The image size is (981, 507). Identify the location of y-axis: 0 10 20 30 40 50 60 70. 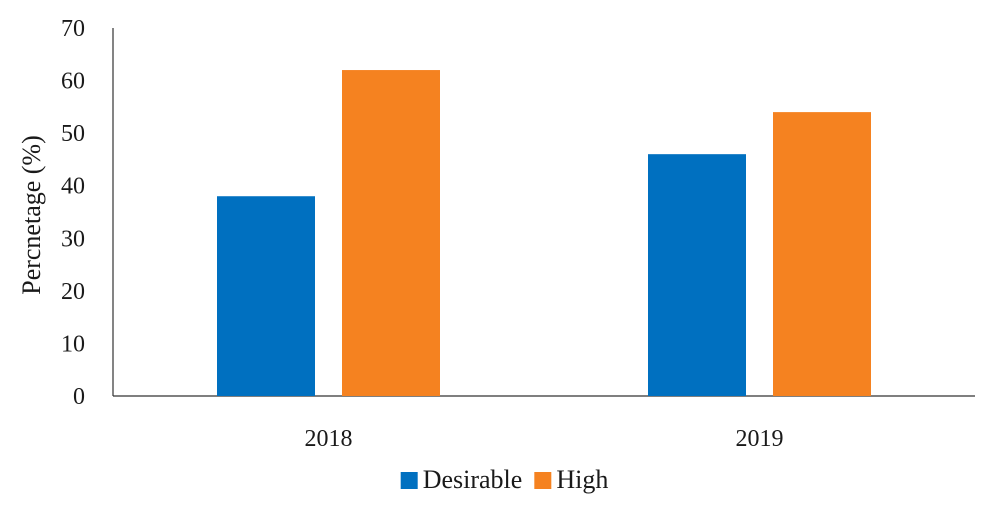
(87, 213).